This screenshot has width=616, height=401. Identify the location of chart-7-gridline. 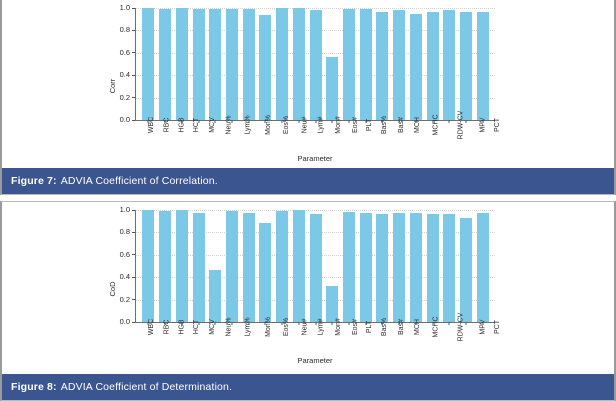
(315, 8).